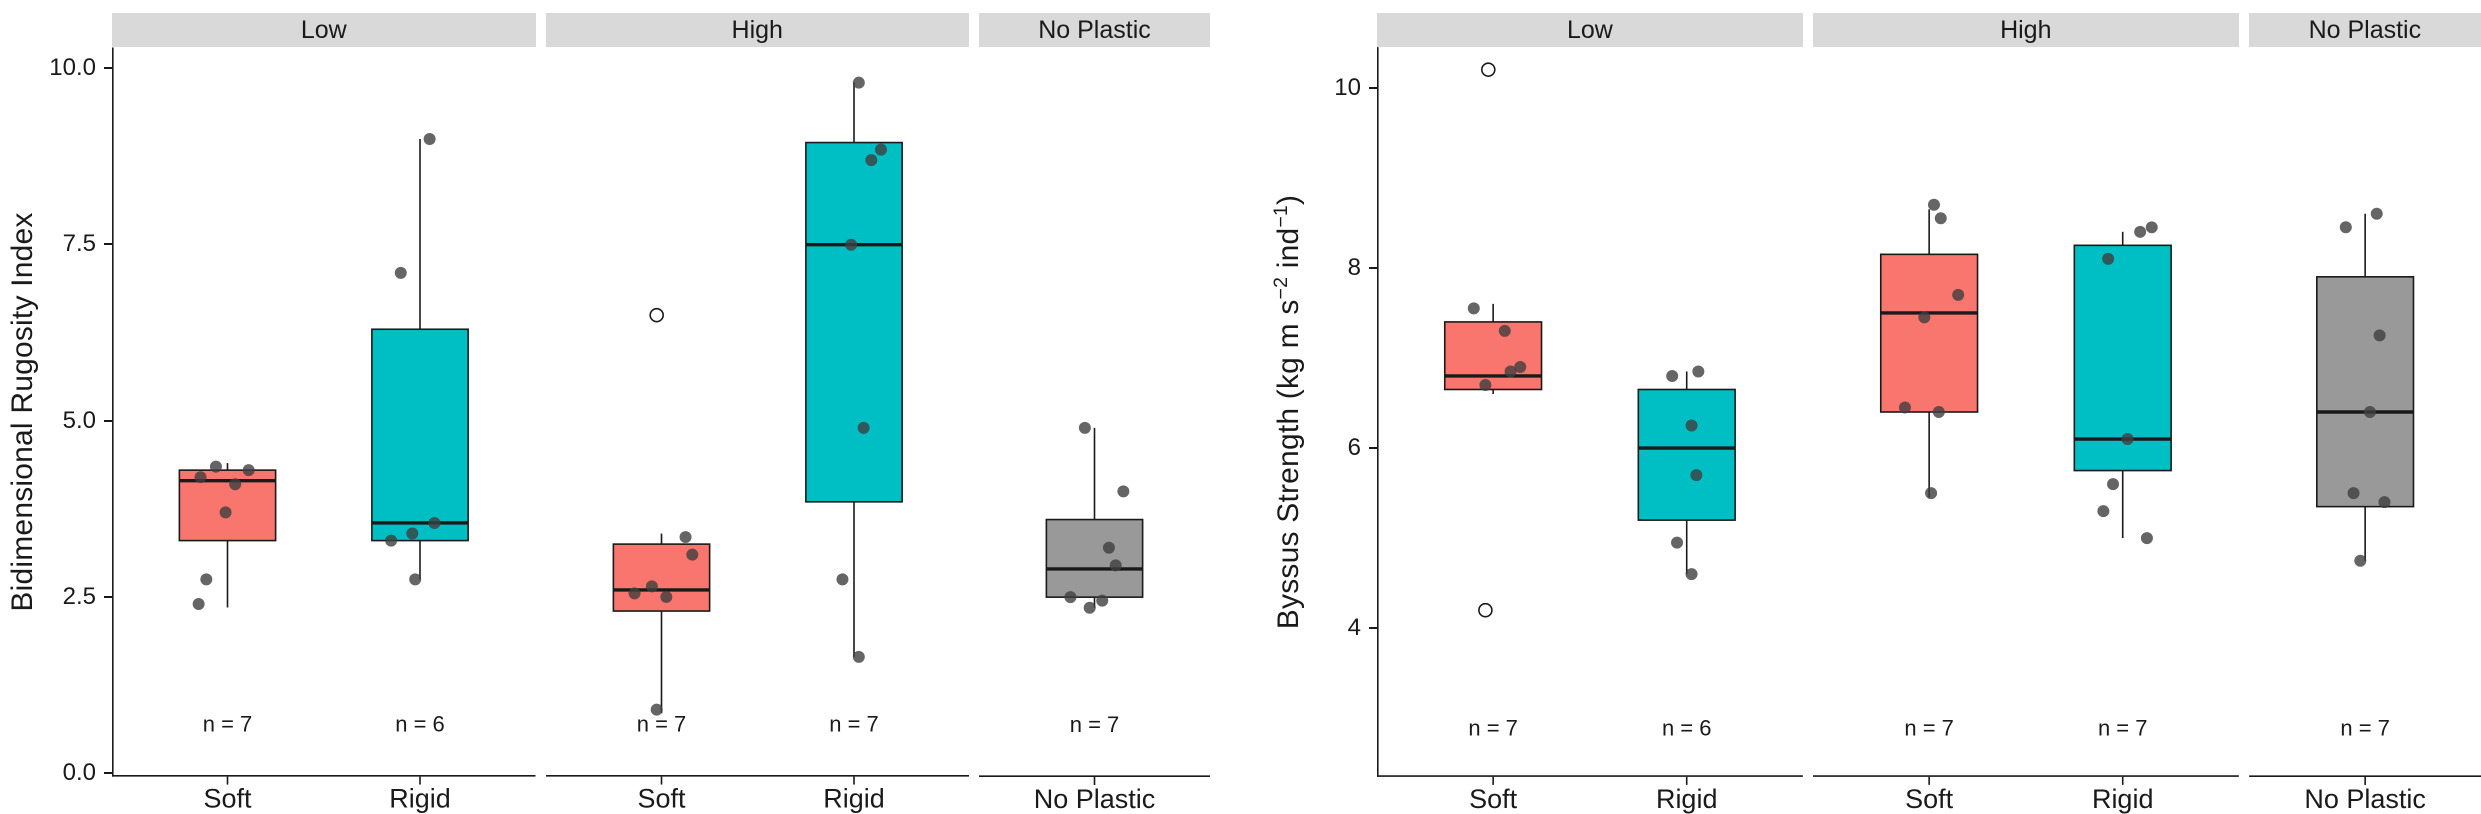  Describe the element at coordinates (2025, 506) in the screenshot. I see `facet-panel: Soft n = 7 Rigid n = 7` at that location.